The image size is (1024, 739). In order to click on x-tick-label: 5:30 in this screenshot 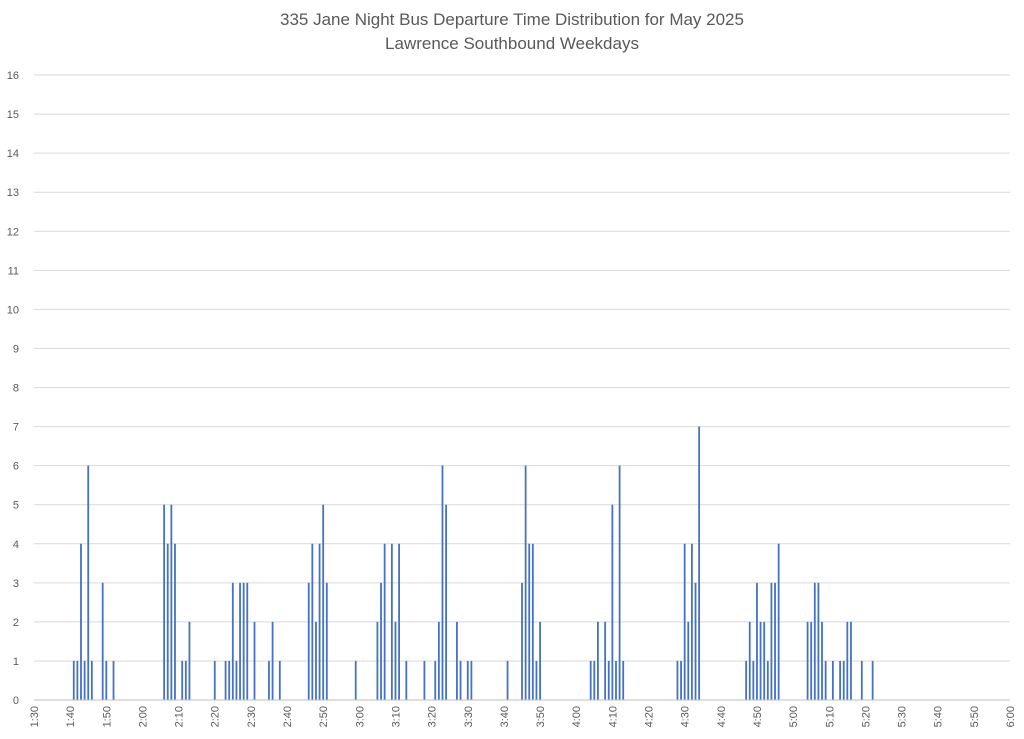, I will do `click(903, 716)`.